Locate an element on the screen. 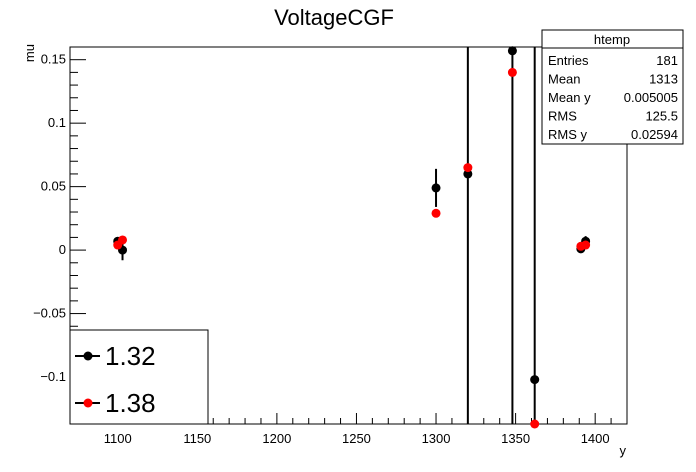  y-tick-label: 0 is located at coordinates (62, 249).